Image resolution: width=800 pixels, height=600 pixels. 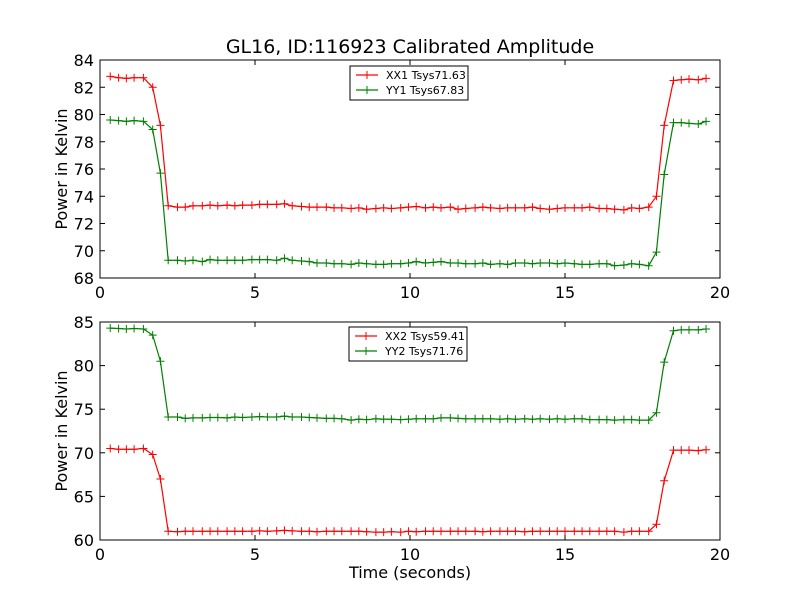 What do you see at coordinates (410, 47) in the screenshot?
I see `chart-title: GL16, ID:116923 Calibrated Amplitude` at bounding box center [410, 47].